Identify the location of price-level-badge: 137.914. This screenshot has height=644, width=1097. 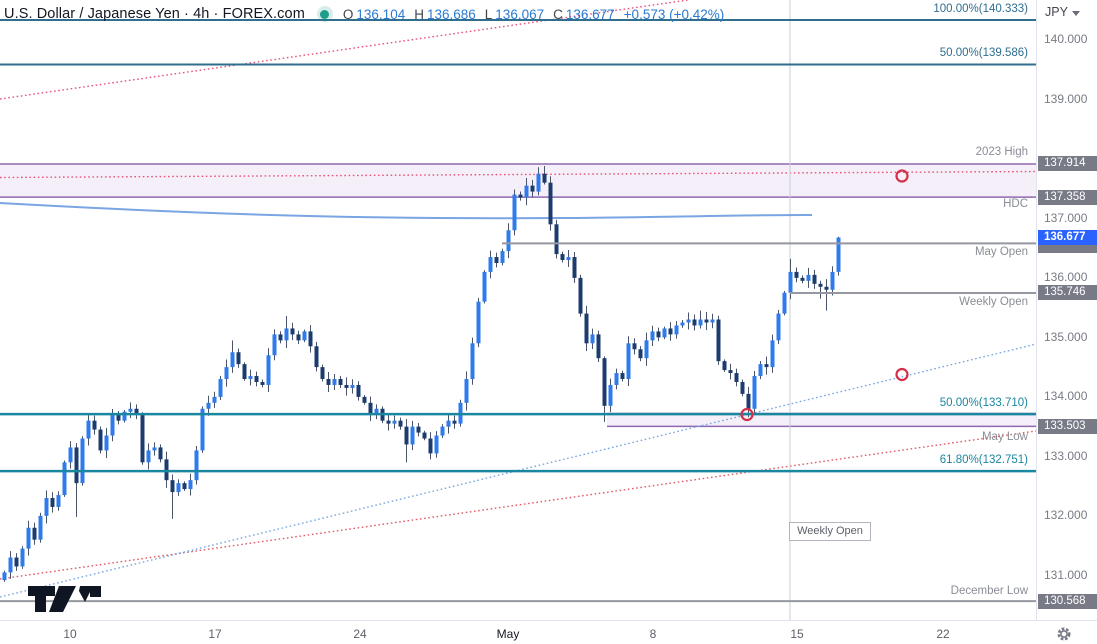
(1067, 164).